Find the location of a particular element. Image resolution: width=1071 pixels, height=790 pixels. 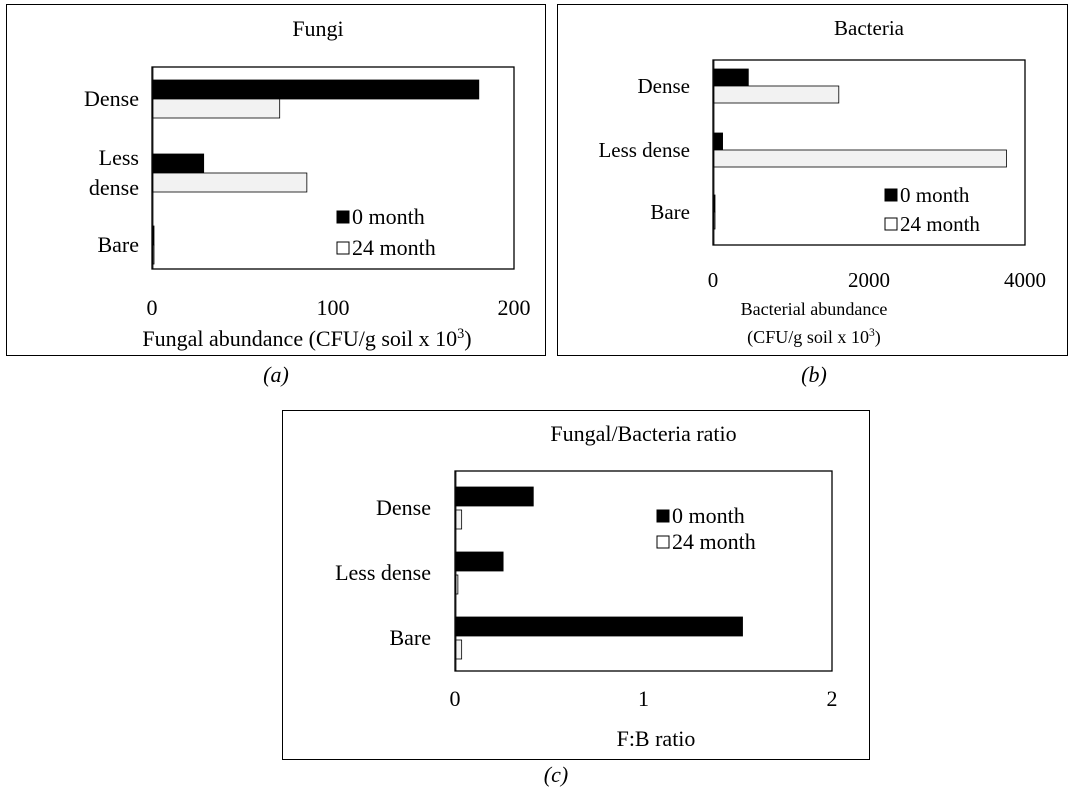

x-tick-label: 1 is located at coordinates (643, 698).